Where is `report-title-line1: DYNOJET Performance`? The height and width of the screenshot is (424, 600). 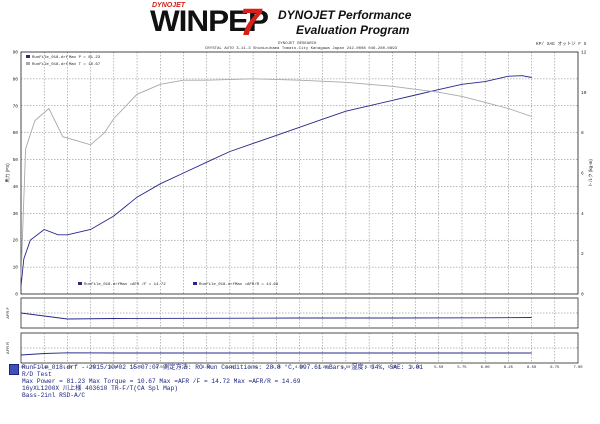
report-title-line1: DYNOJET Performance is located at coordinates (345, 15).